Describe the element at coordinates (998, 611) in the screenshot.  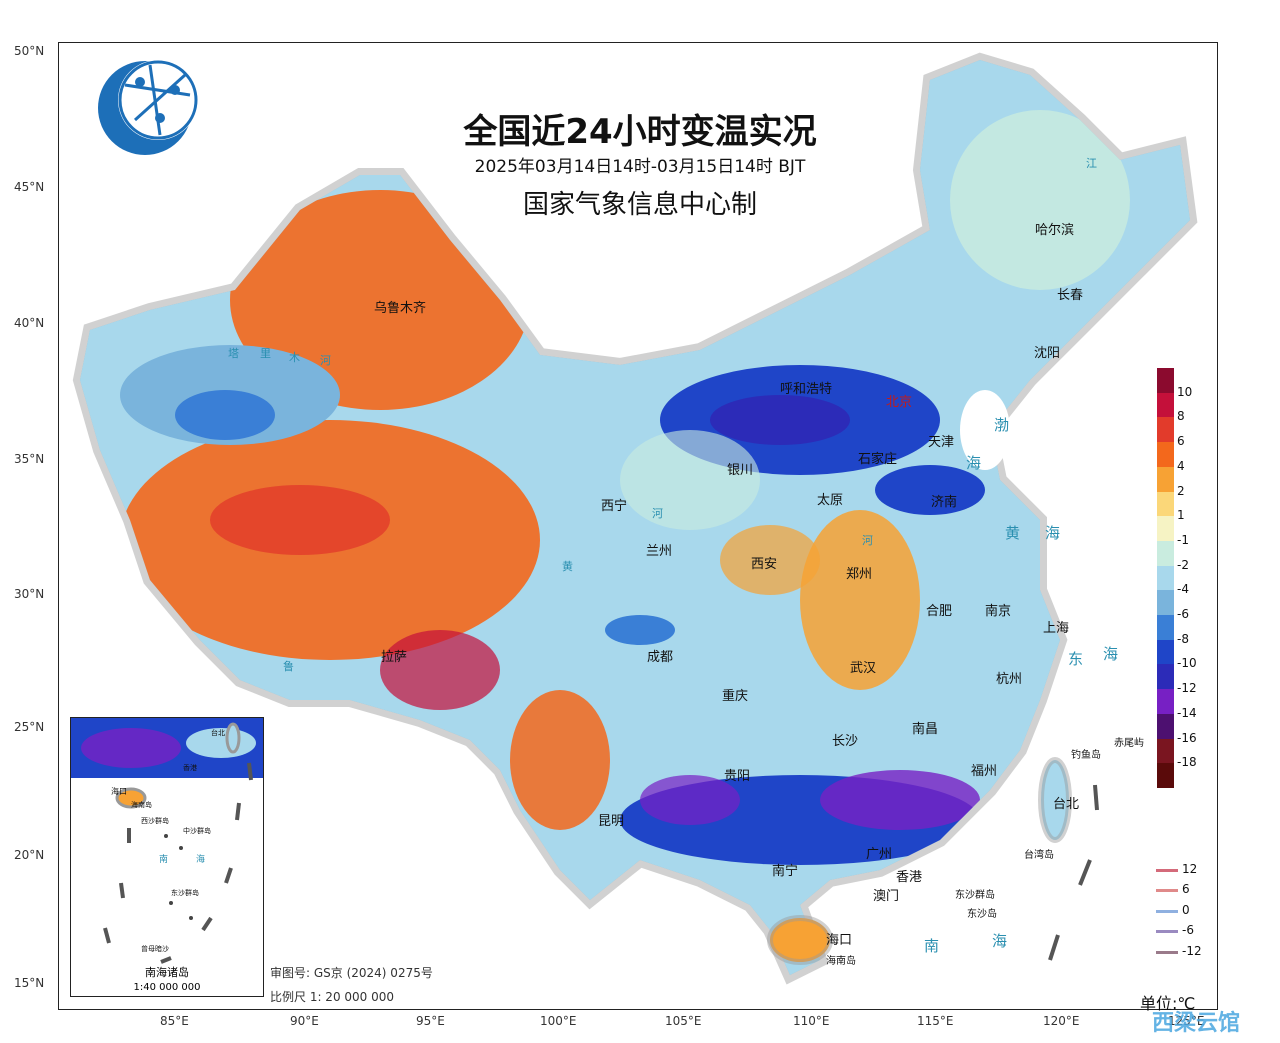
I see `city-label: 南京` at that location.